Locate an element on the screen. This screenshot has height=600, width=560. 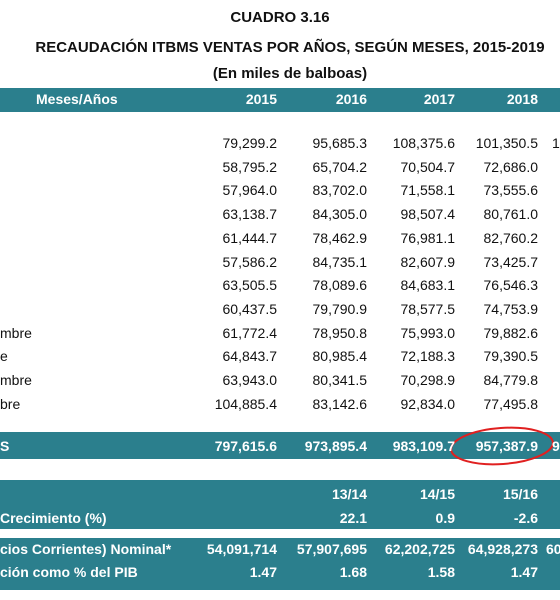
growth-cell: 0.9 is located at coordinates (445, 518).